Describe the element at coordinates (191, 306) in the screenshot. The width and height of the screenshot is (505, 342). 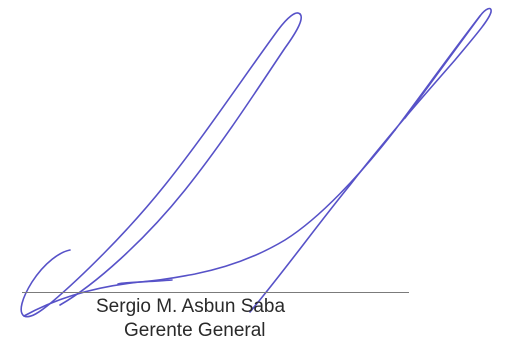
I see `signer-name: Sergio M. Asbun Saba` at that location.